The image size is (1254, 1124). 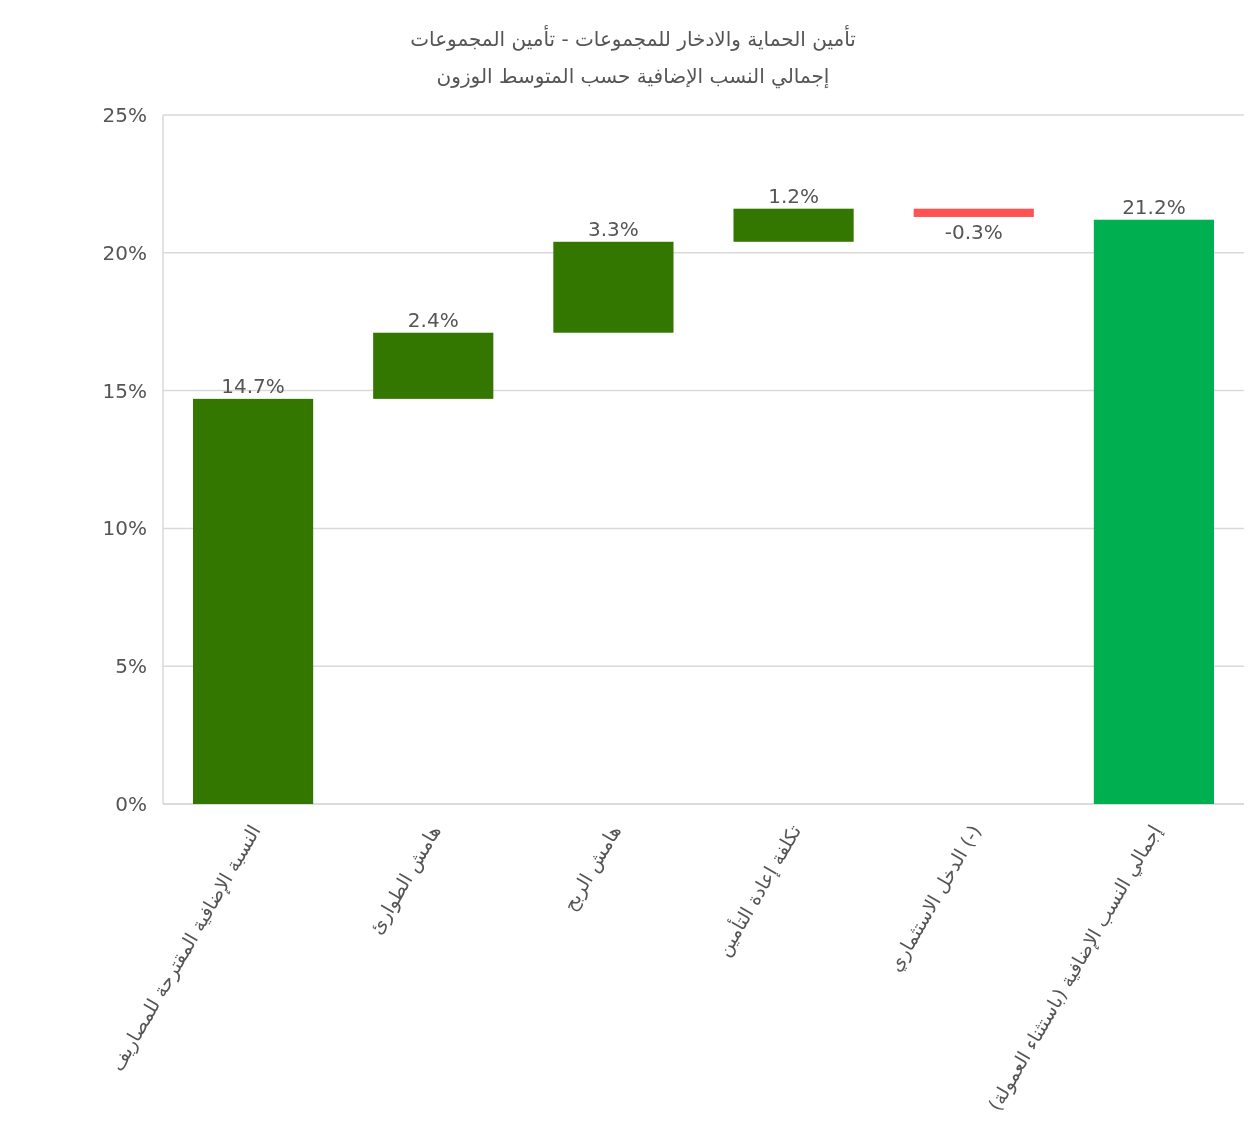 I want to click on chart-subtitle: إجمالي النسب الإضافية حسب المتوسط الوزون, so click(x=633, y=76).